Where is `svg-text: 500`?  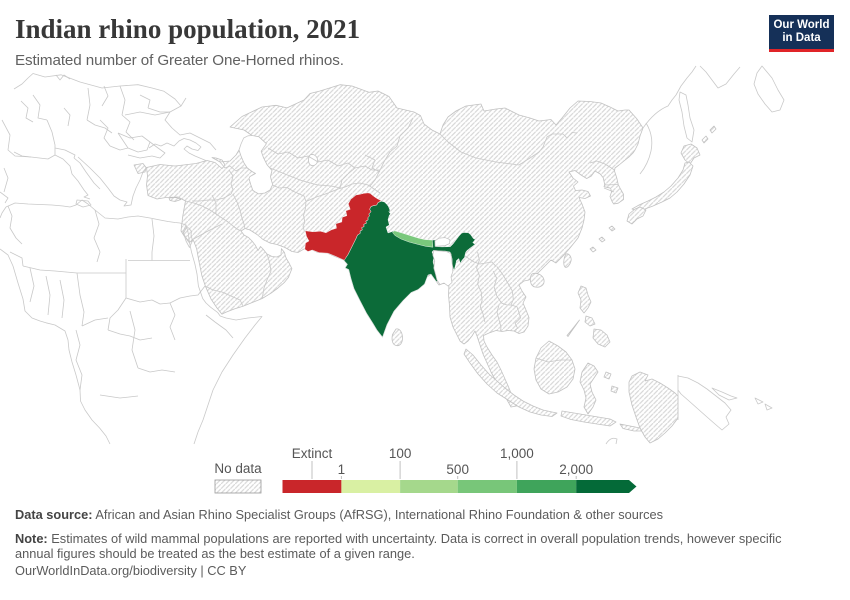 svg-text: 500 is located at coordinates (457, 469).